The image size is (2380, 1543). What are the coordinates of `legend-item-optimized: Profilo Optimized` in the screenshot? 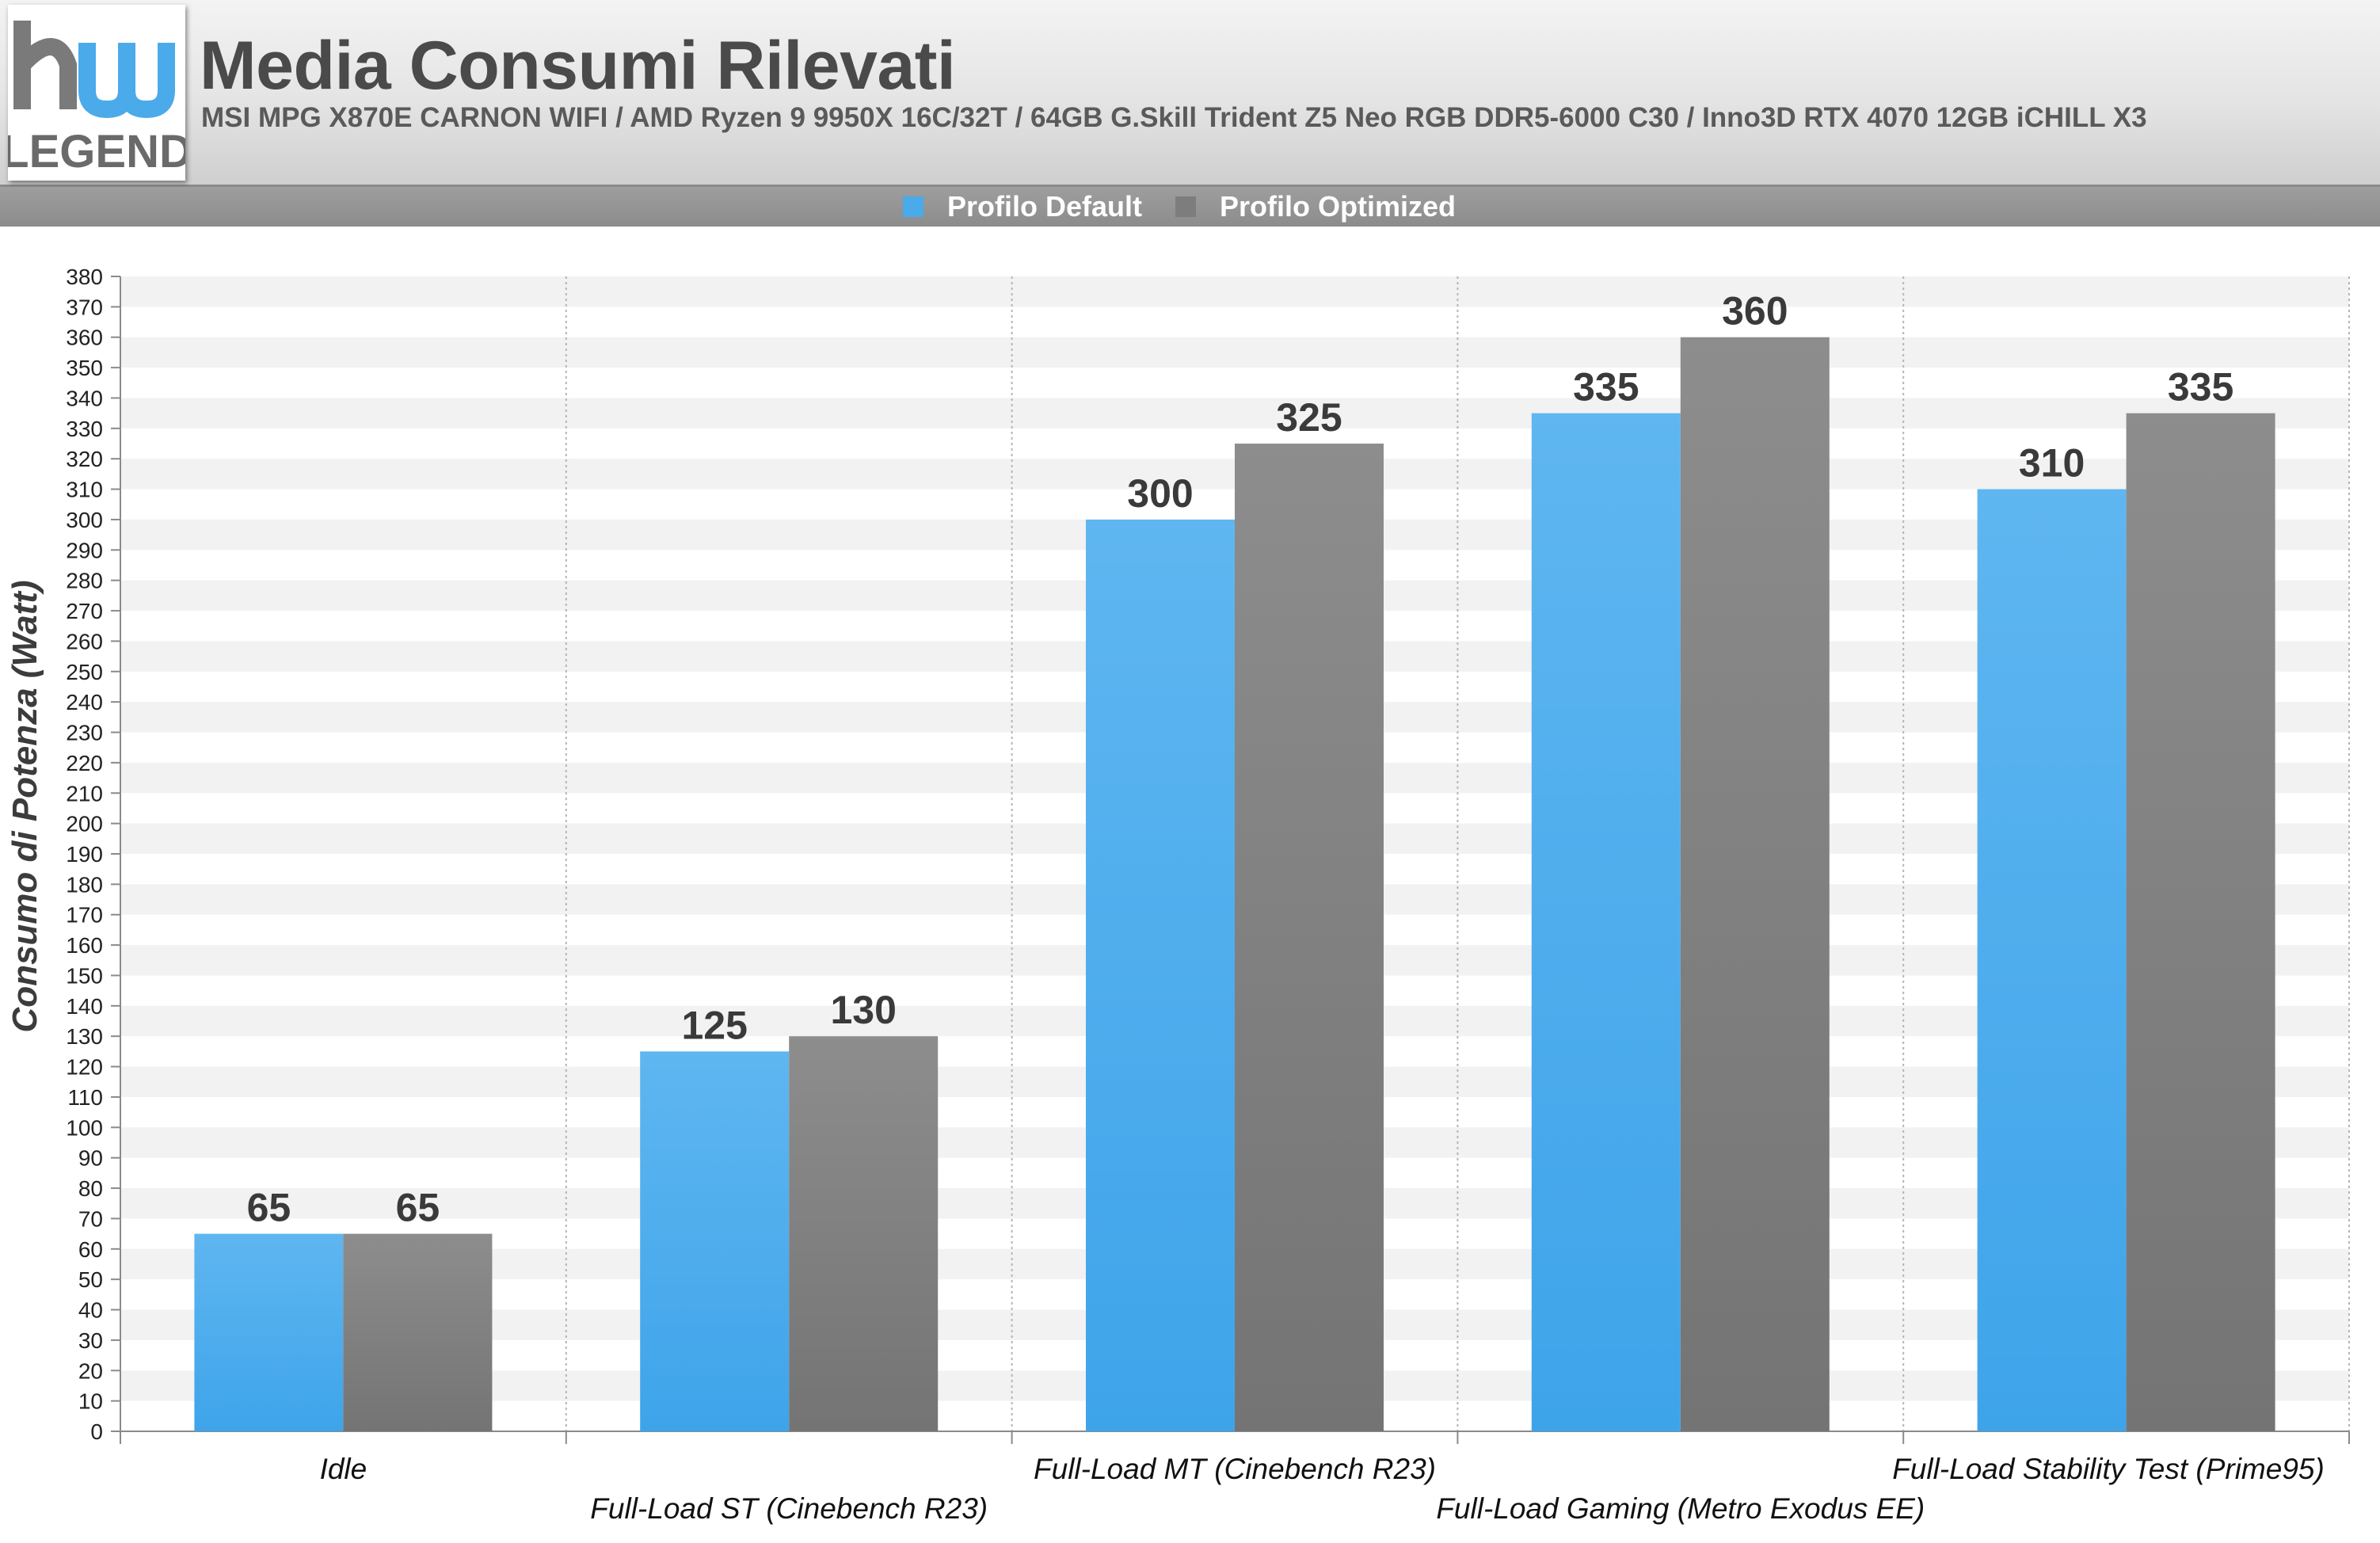 It's located at (1315, 207).